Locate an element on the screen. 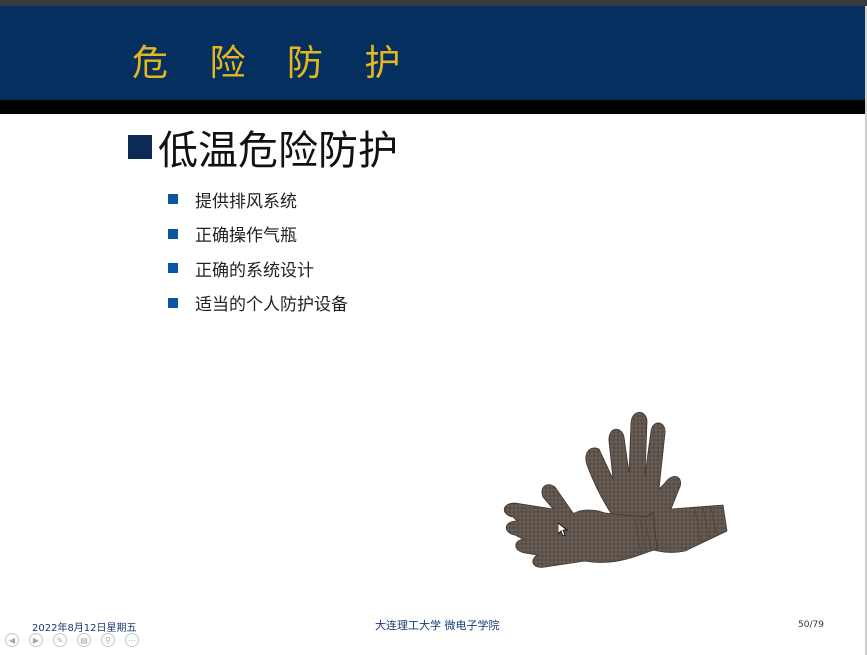 This screenshot has height=655, width=867. heading-square-bullet-icon is located at coordinates (140, 147).